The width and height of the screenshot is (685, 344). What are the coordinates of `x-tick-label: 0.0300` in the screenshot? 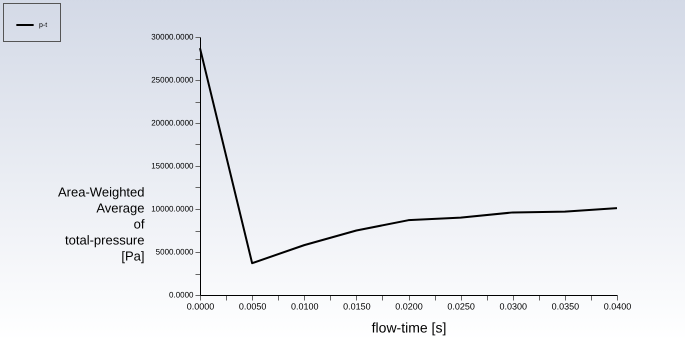 It's located at (513, 307).